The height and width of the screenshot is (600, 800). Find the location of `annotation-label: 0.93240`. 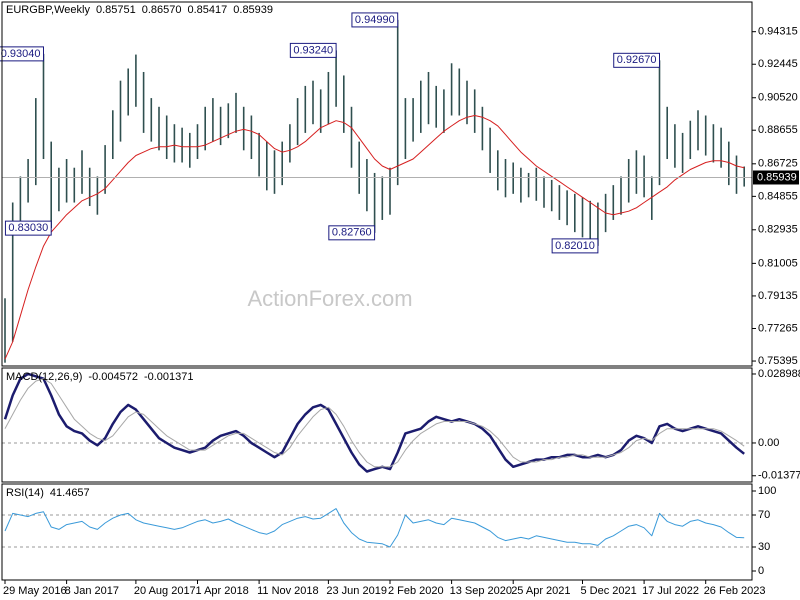

annotation-label: 0.93240 is located at coordinates (313, 50).